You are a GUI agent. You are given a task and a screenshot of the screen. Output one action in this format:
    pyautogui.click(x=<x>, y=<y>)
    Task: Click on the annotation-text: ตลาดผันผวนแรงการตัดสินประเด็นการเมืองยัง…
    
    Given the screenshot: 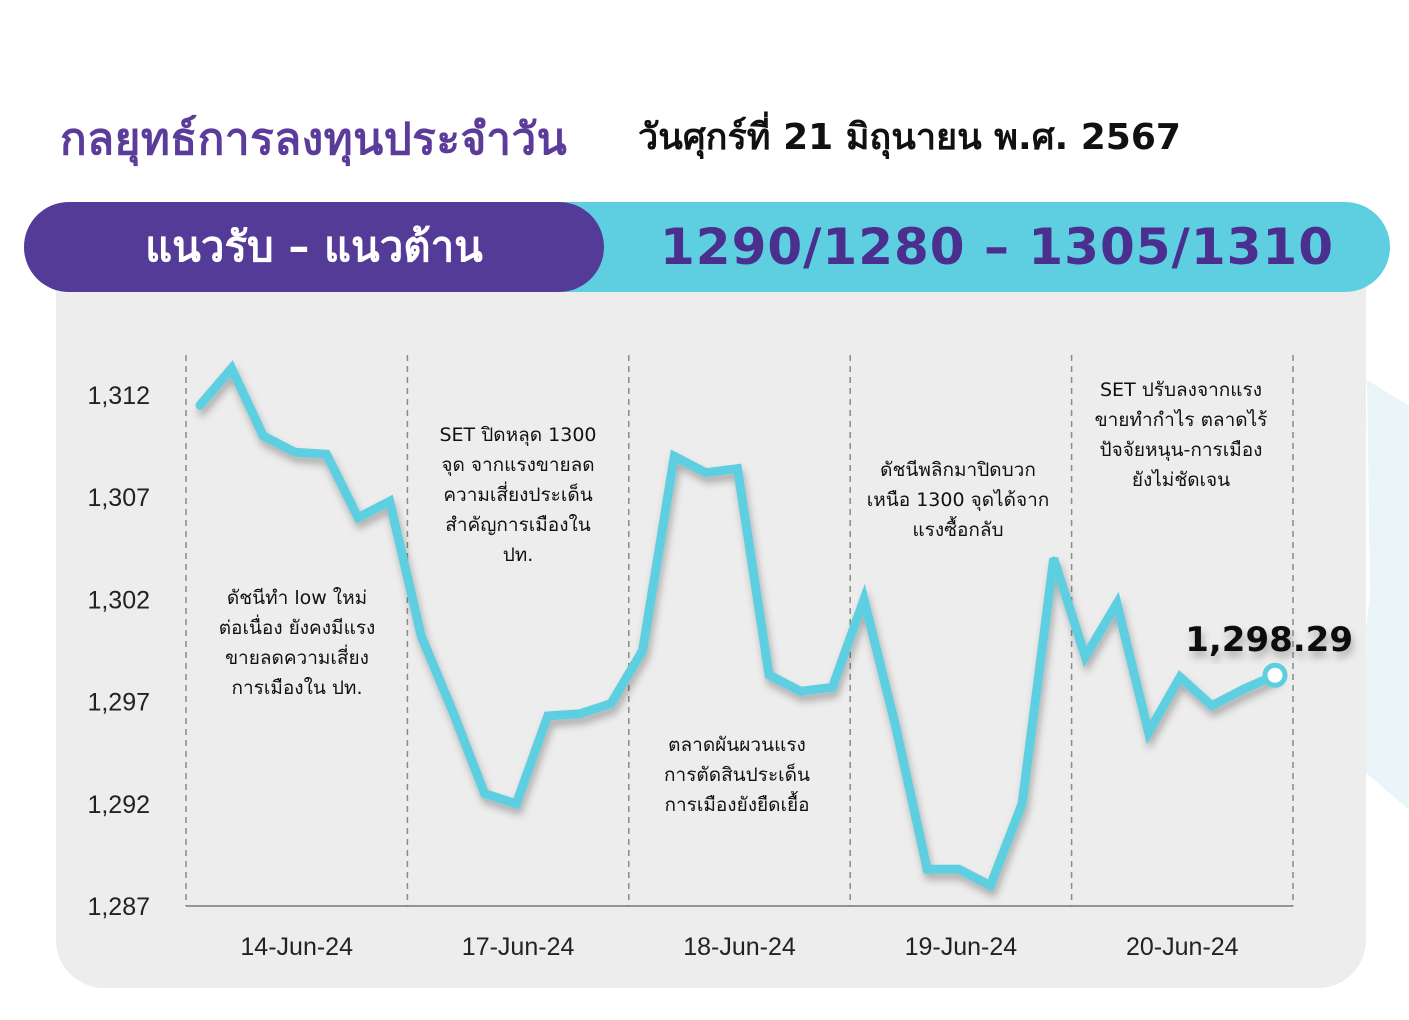 What is the action you would take?
    pyautogui.click(x=737, y=775)
    